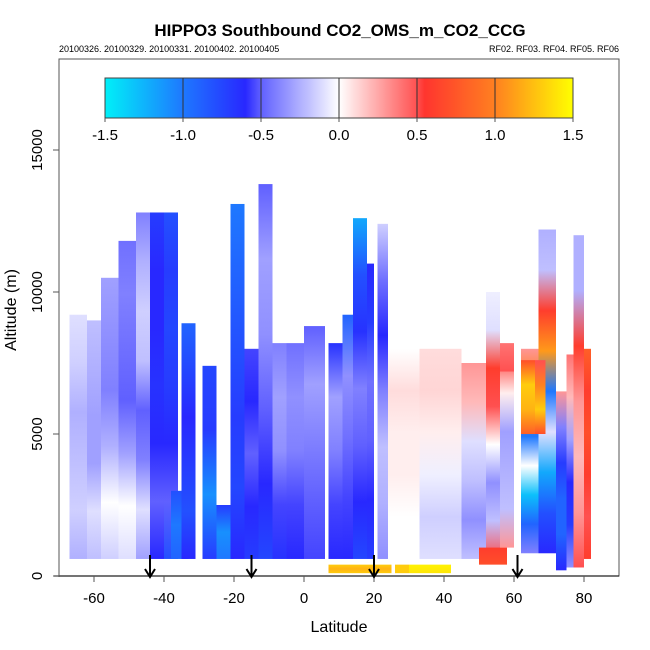  Describe the element at coordinates (94, 598) in the screenshot. I see `x-tick-label: -60` at that location.